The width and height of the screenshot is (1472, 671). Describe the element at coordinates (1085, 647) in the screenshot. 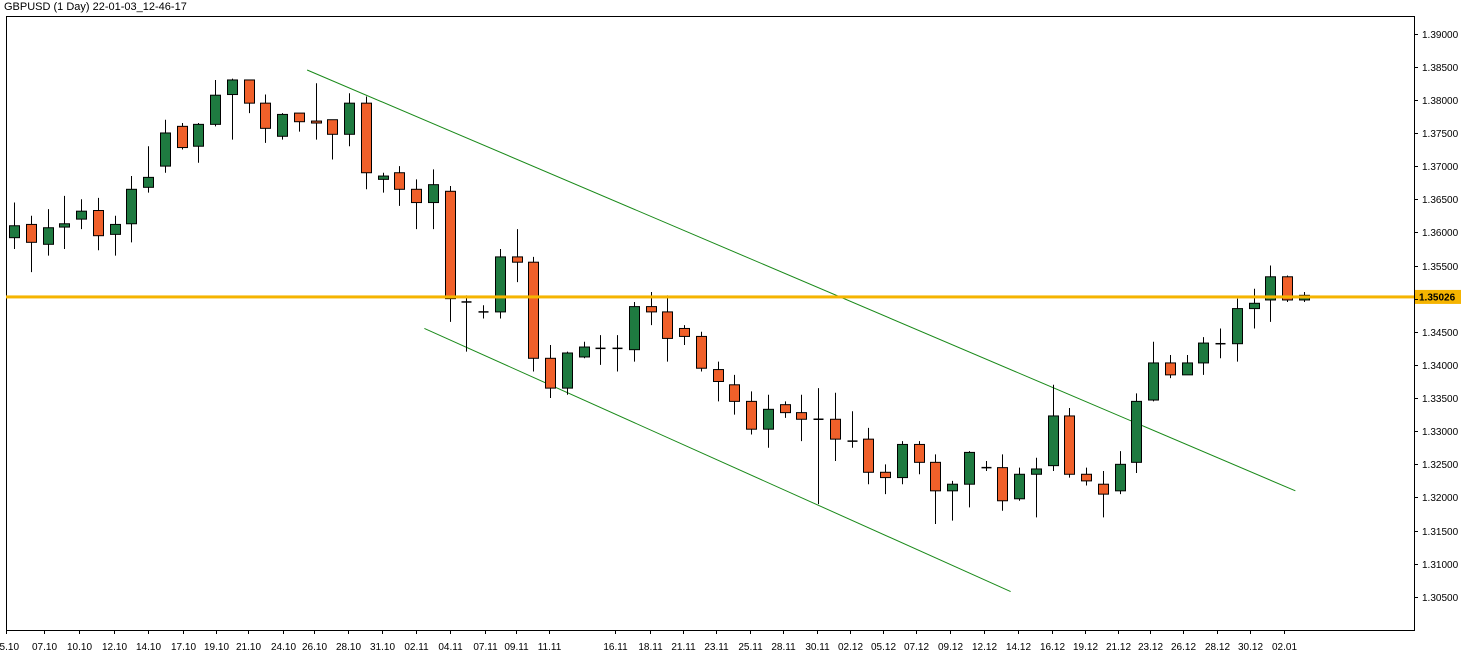

I see `x-tick-label: 19.12` at that location.